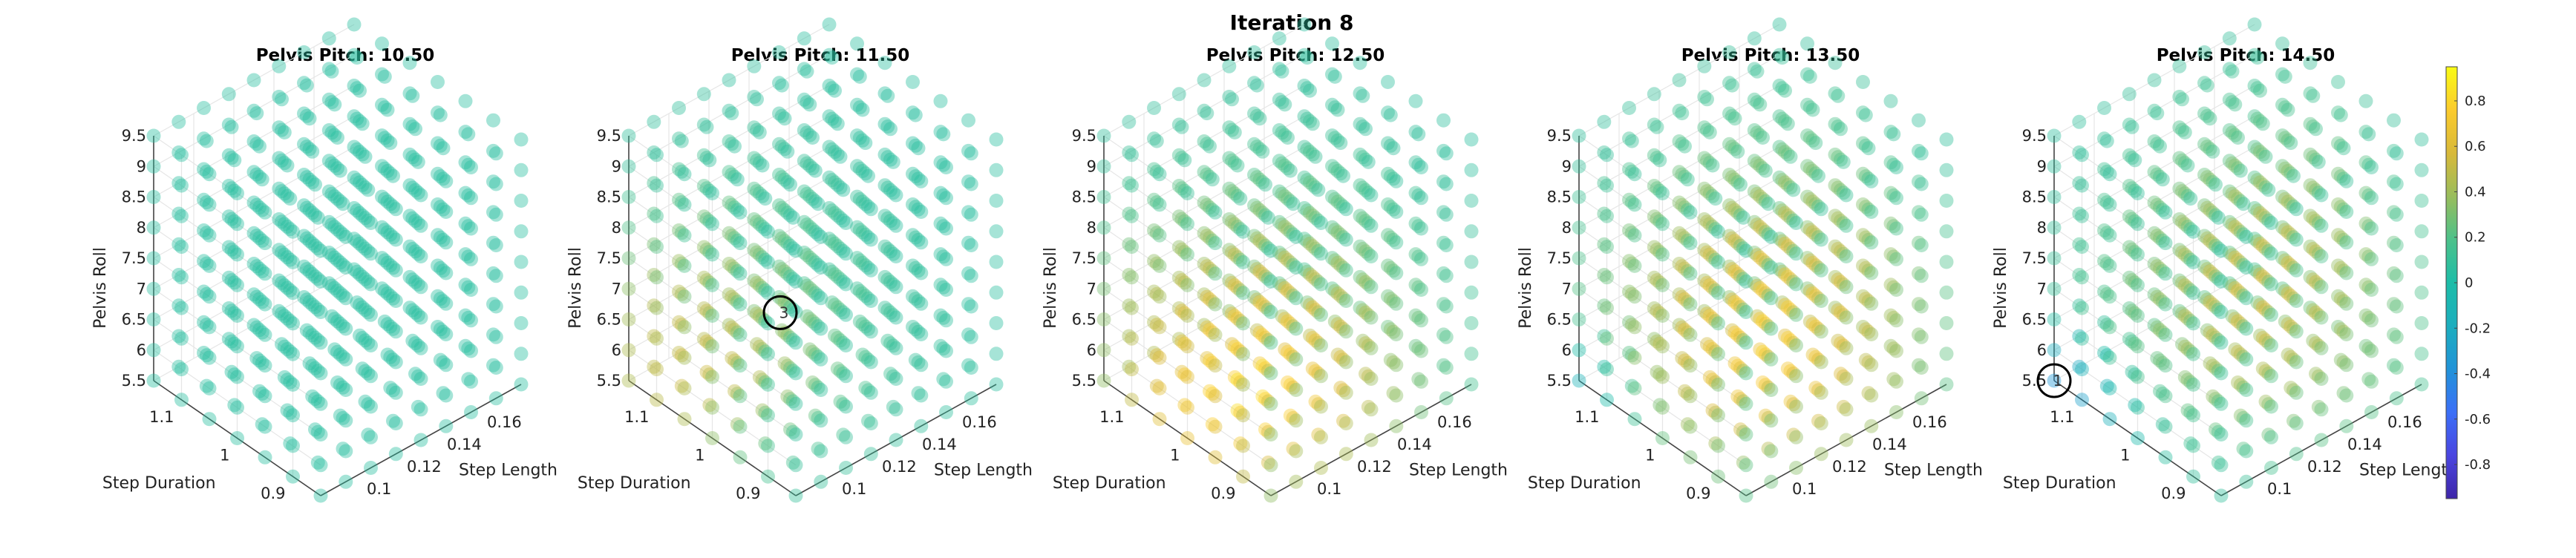 The image size is (2576, 558). I want to click on x-tick-label: 0.14, so click(465, 444).